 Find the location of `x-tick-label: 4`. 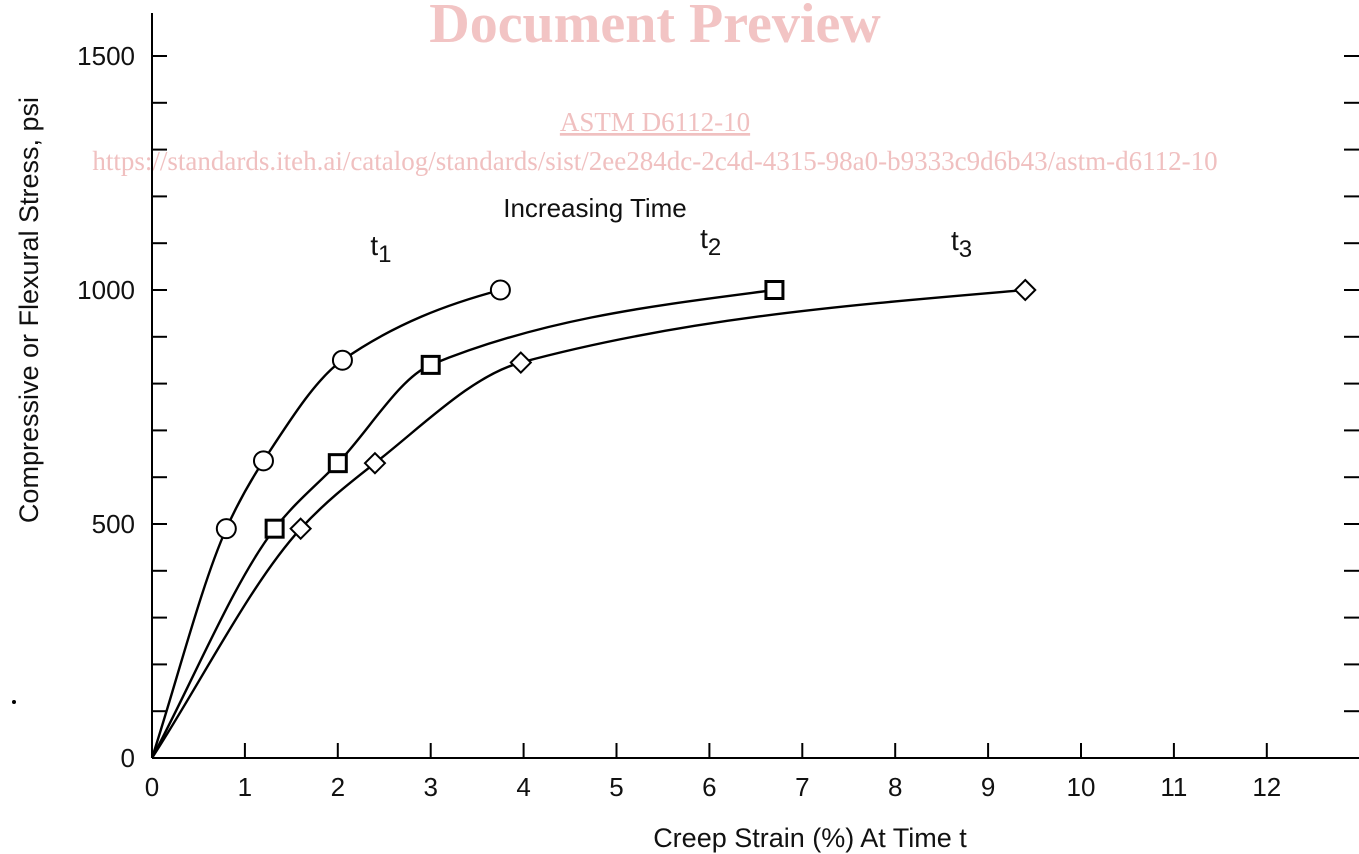

x-tick-label: 4 is located at coordinates (523, 787).